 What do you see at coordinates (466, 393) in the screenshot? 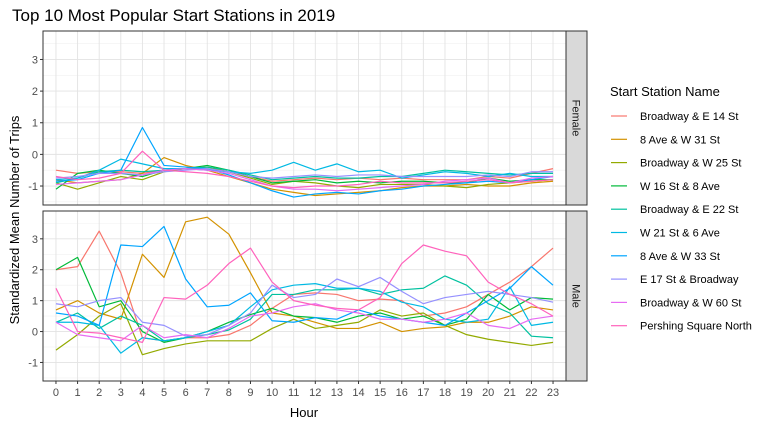
I see `x-tick-label: 19` at bounding box center [466, 393].